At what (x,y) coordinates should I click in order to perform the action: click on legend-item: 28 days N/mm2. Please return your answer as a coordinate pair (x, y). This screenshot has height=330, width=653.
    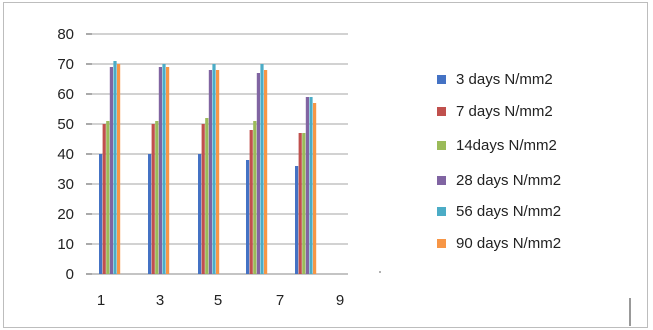
    Looking at the image, I should click on (499, 180).